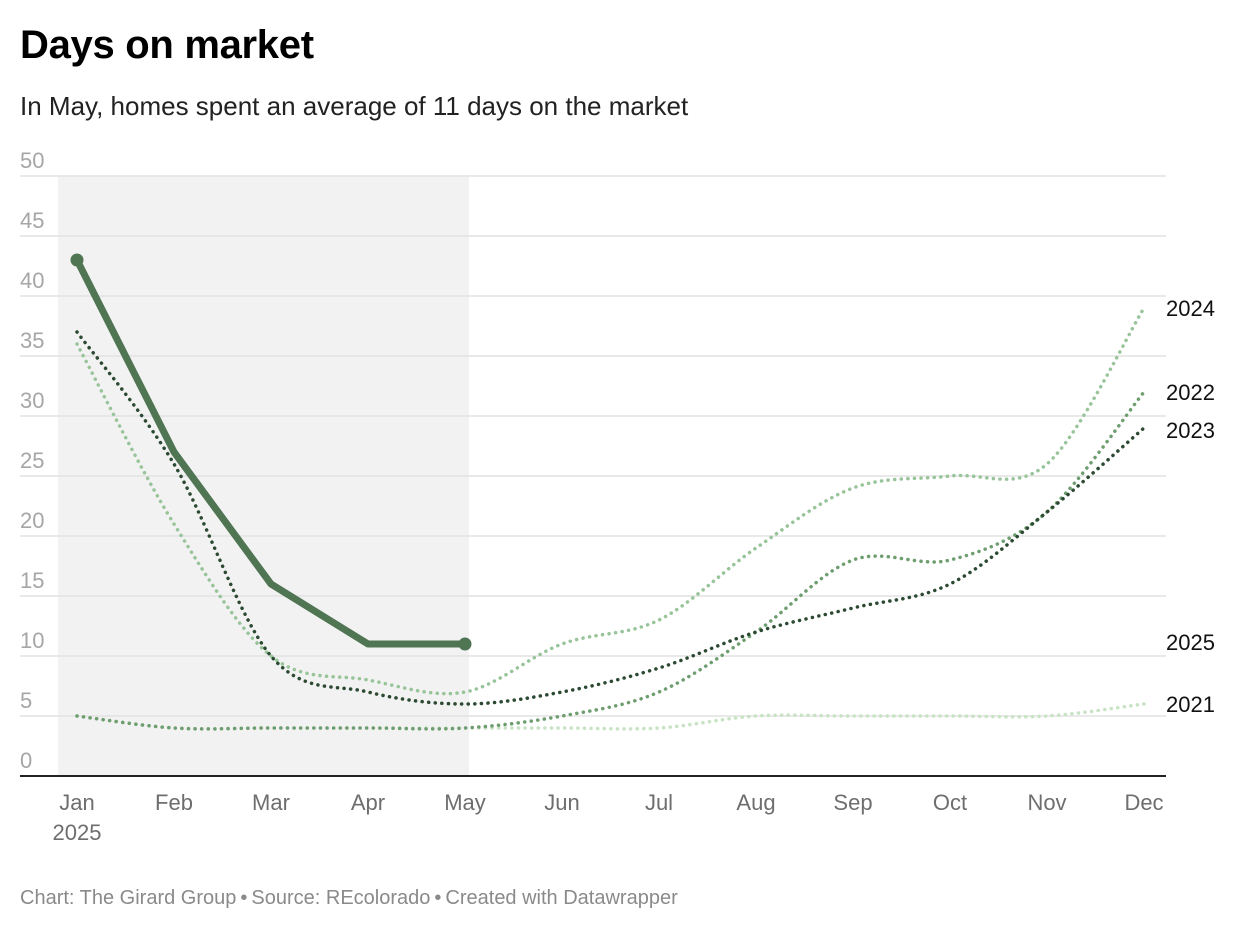  Describe the element at coordinates (368, 802) in the screenshot. I see `x-tick-label: Apr` at that location.